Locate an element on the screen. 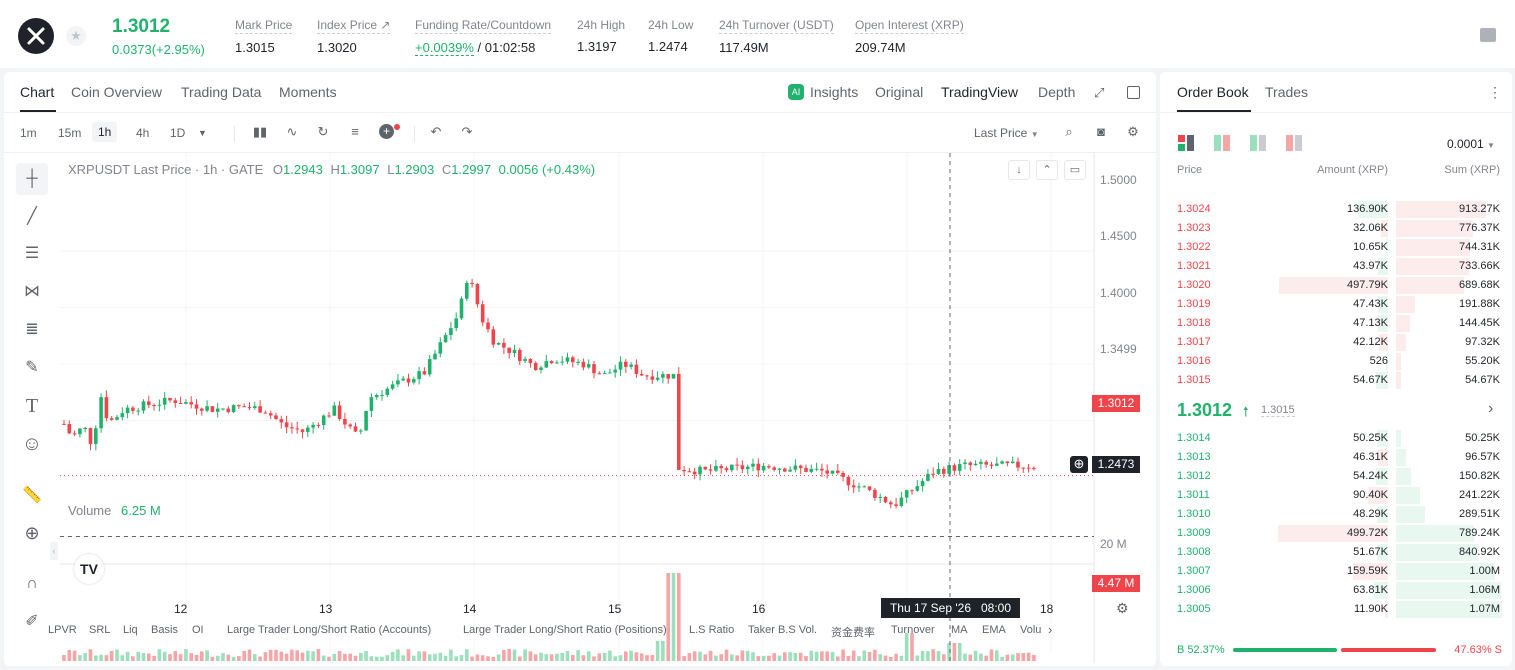 This screenshot has height=670, width=1515. interval-1h: 1h is located at coordinates (105, 132).